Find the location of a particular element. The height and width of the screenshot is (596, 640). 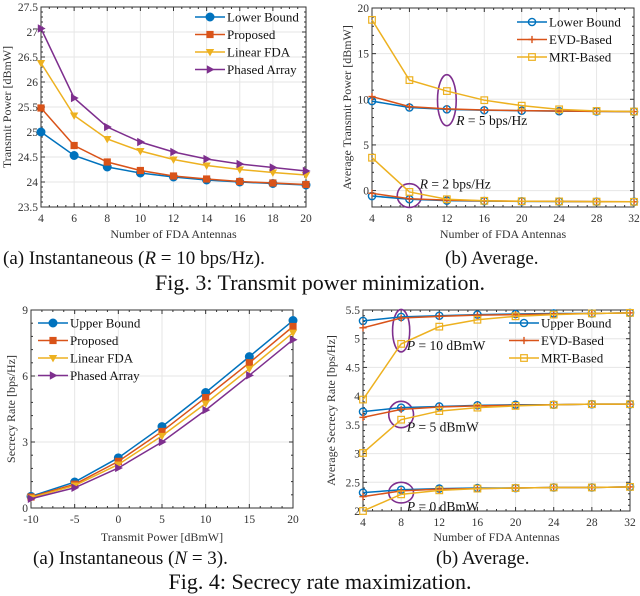

legend-item: EVD-Based is located at coordinates (564, 39).